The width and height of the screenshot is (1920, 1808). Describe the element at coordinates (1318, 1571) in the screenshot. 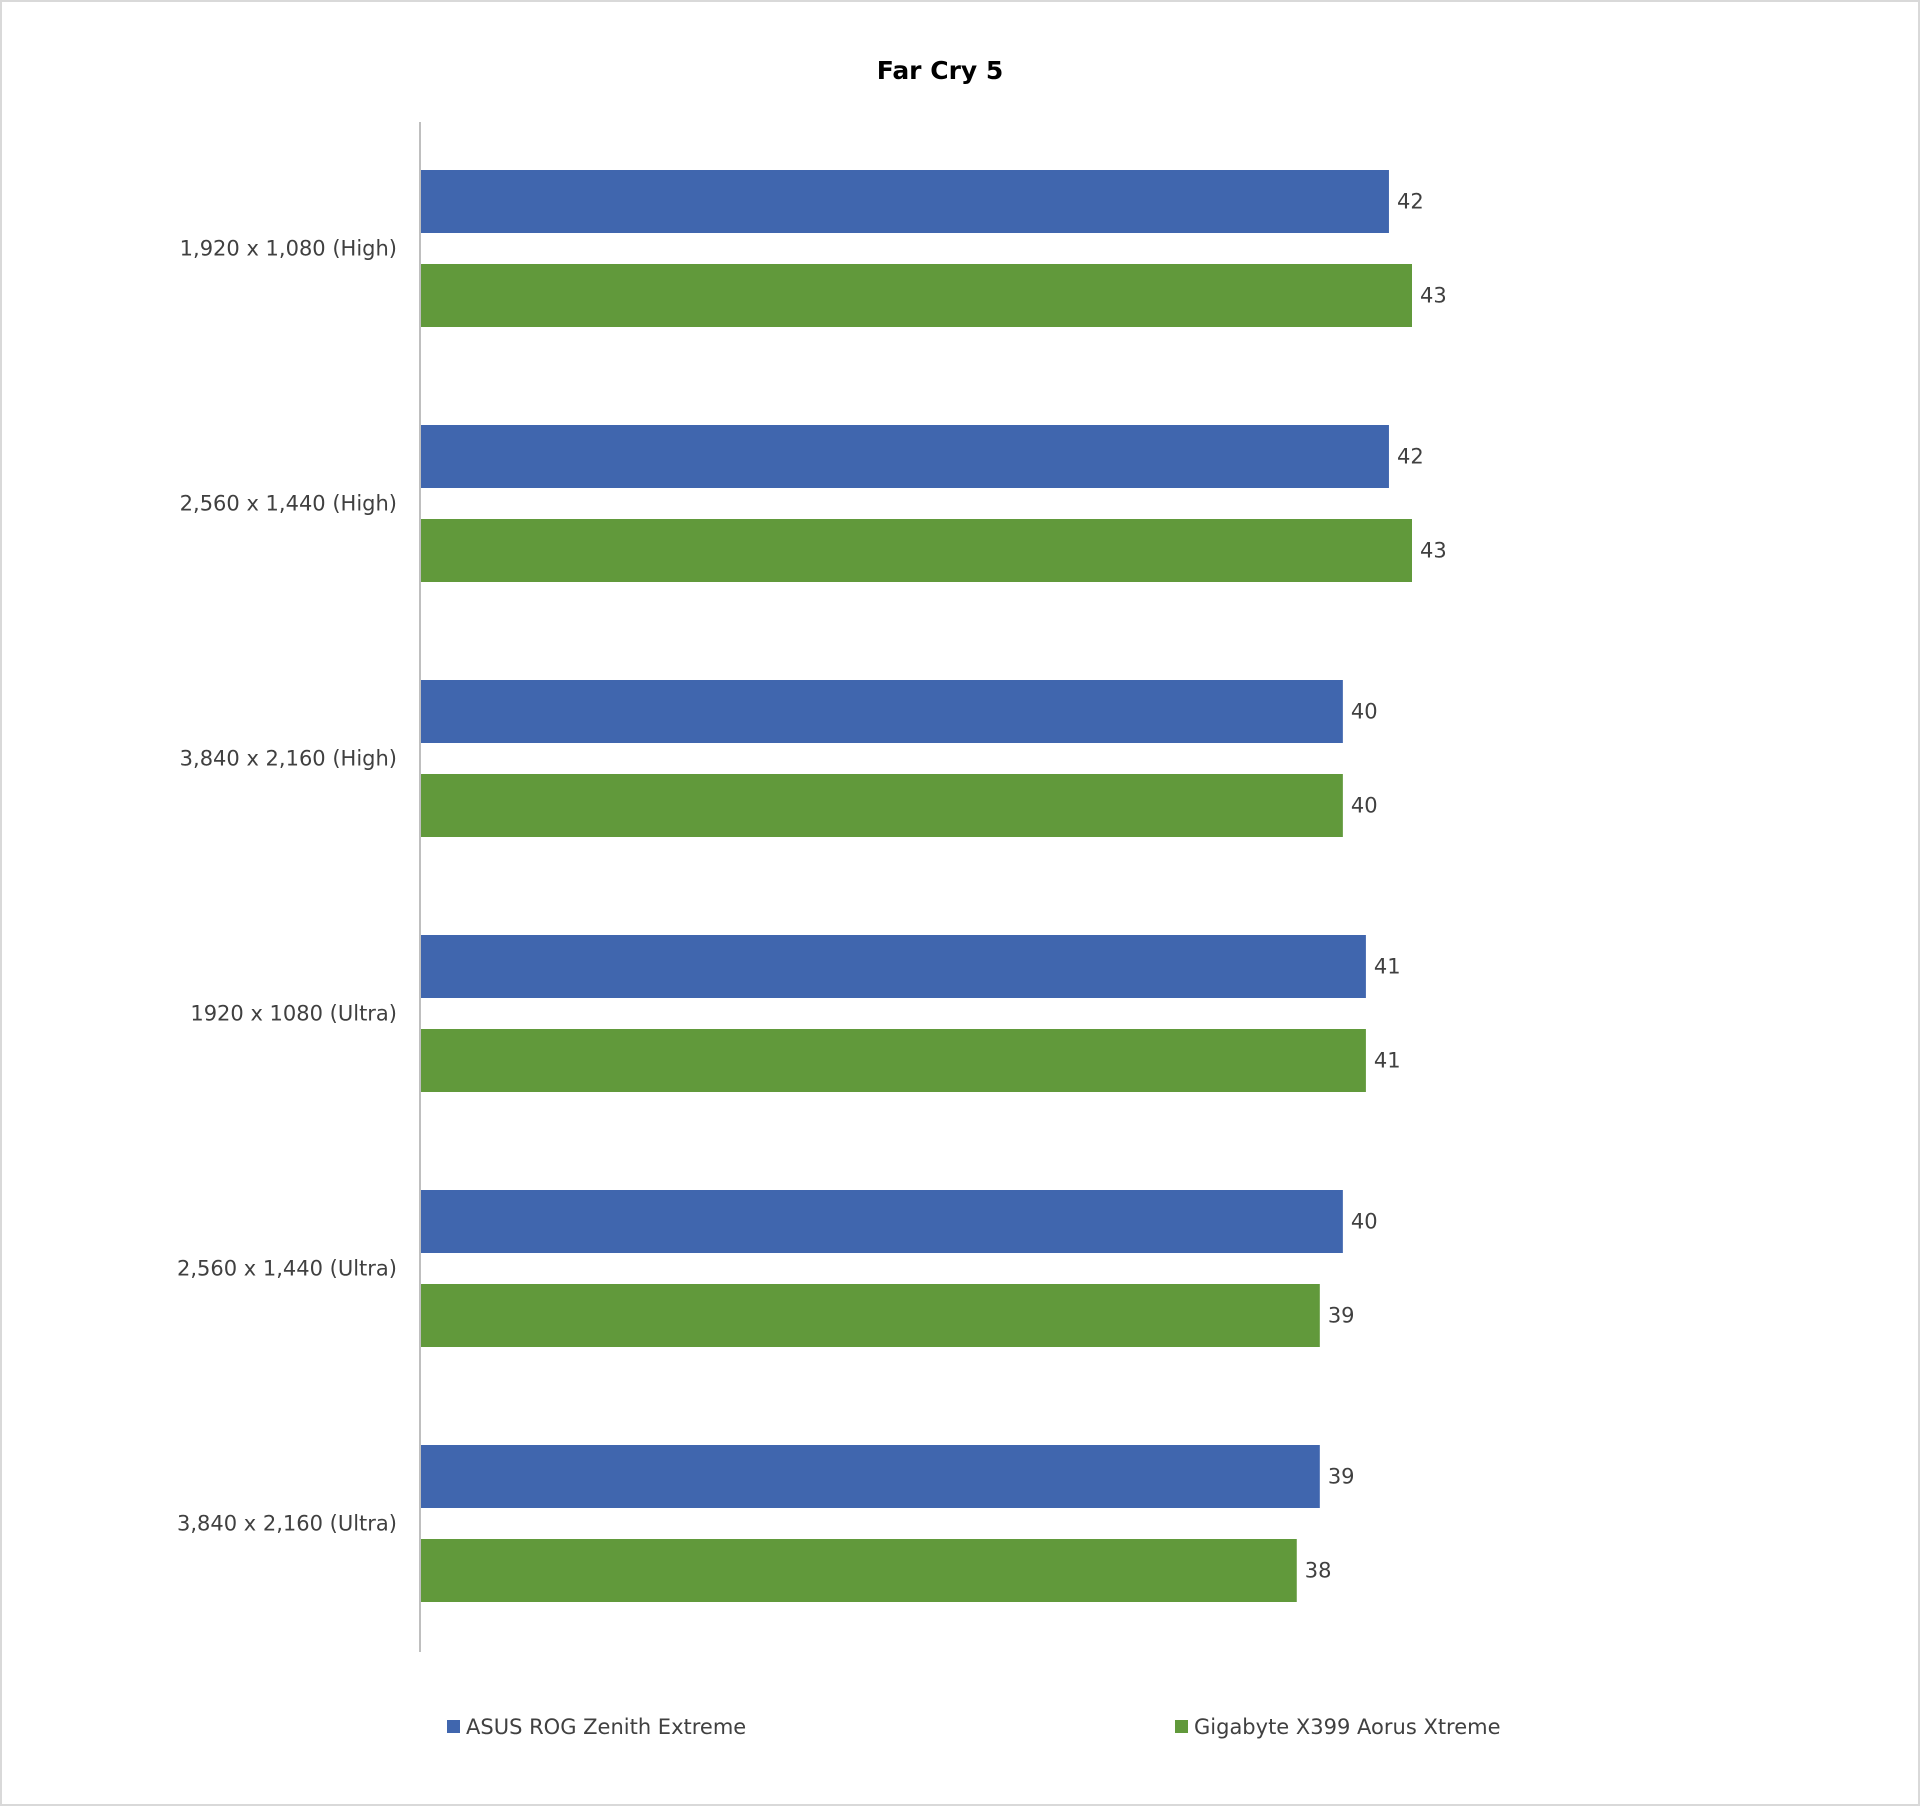

I see `data-label: 38` at that location.